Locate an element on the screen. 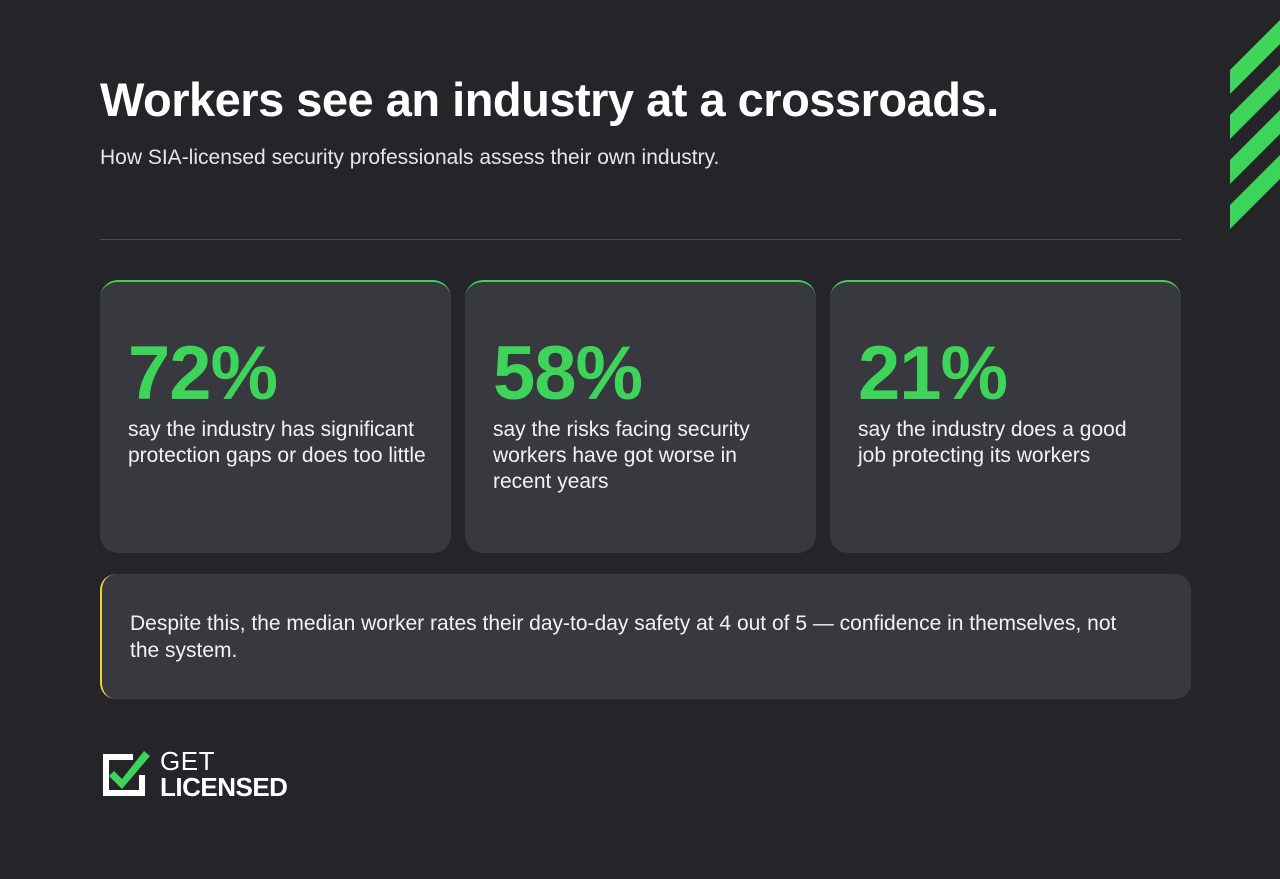 This screenshot has width=1280, height=879. page-title: Workers see an industry at a crossroads. is located at coordinates (549, 99).